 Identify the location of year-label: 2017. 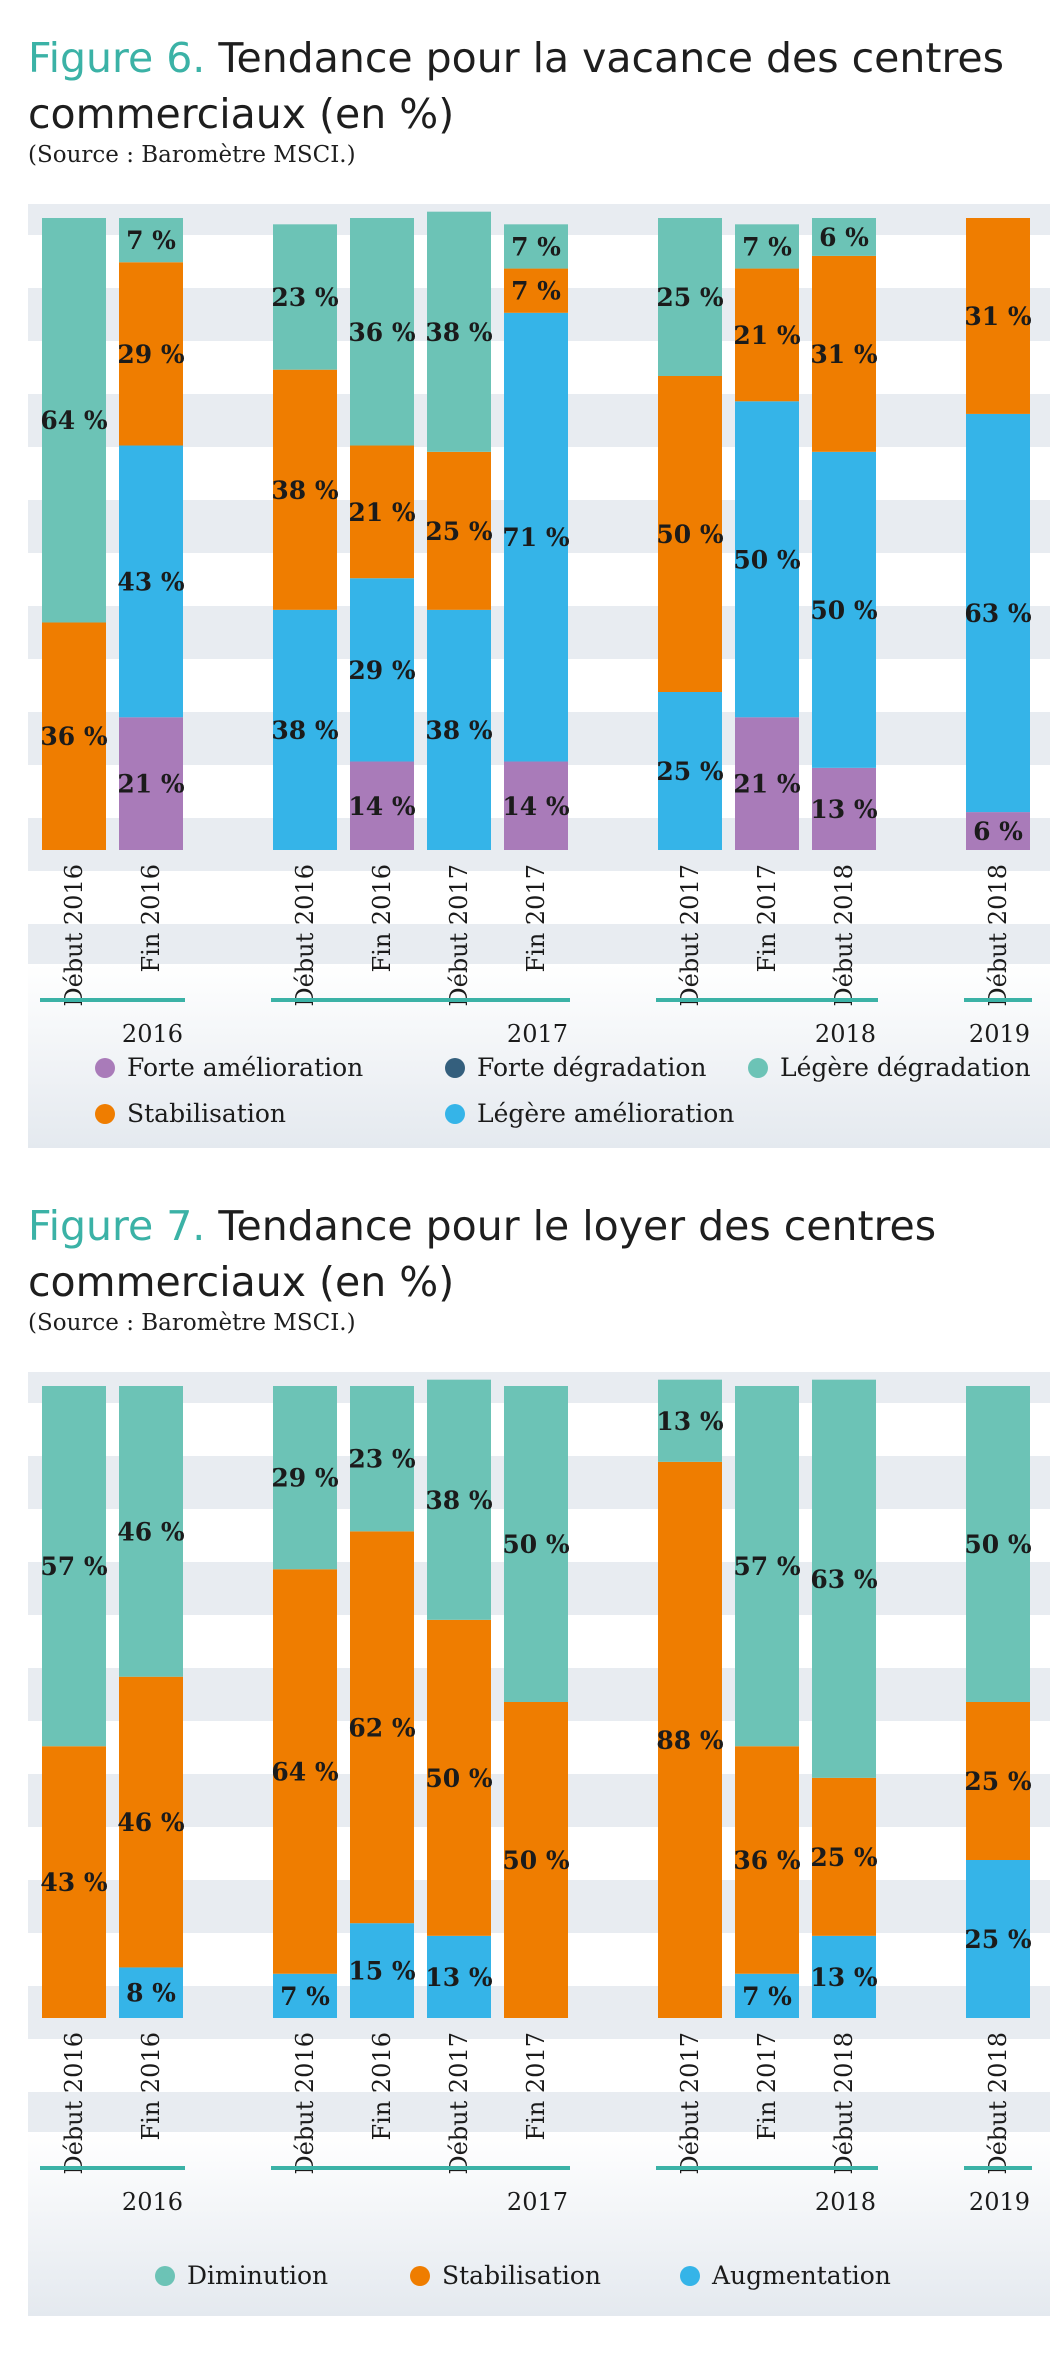
(537, 2202).